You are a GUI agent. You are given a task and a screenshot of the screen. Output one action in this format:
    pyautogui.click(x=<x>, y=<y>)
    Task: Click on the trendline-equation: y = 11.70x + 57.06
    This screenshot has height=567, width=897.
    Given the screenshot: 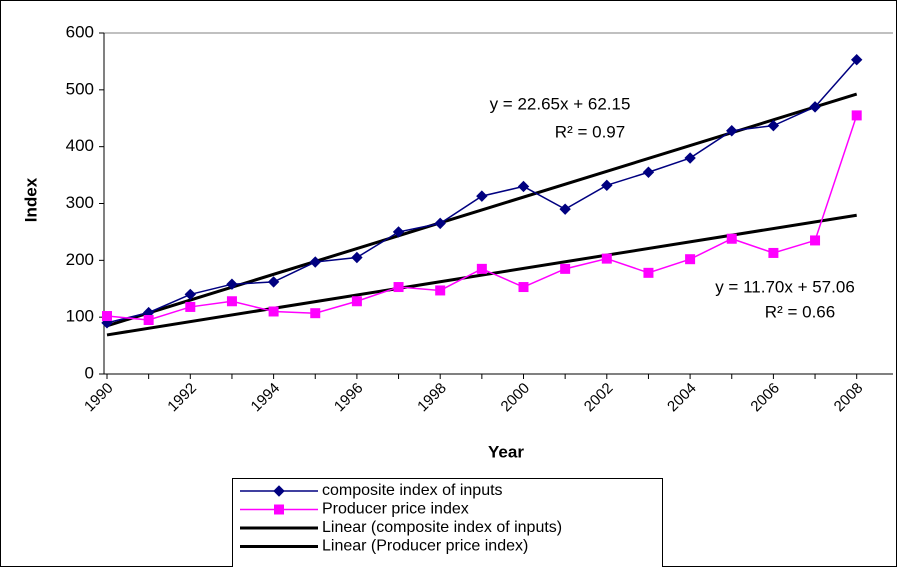 What is the action you would take?
    pyautogui.click(x=785, y=286)
    